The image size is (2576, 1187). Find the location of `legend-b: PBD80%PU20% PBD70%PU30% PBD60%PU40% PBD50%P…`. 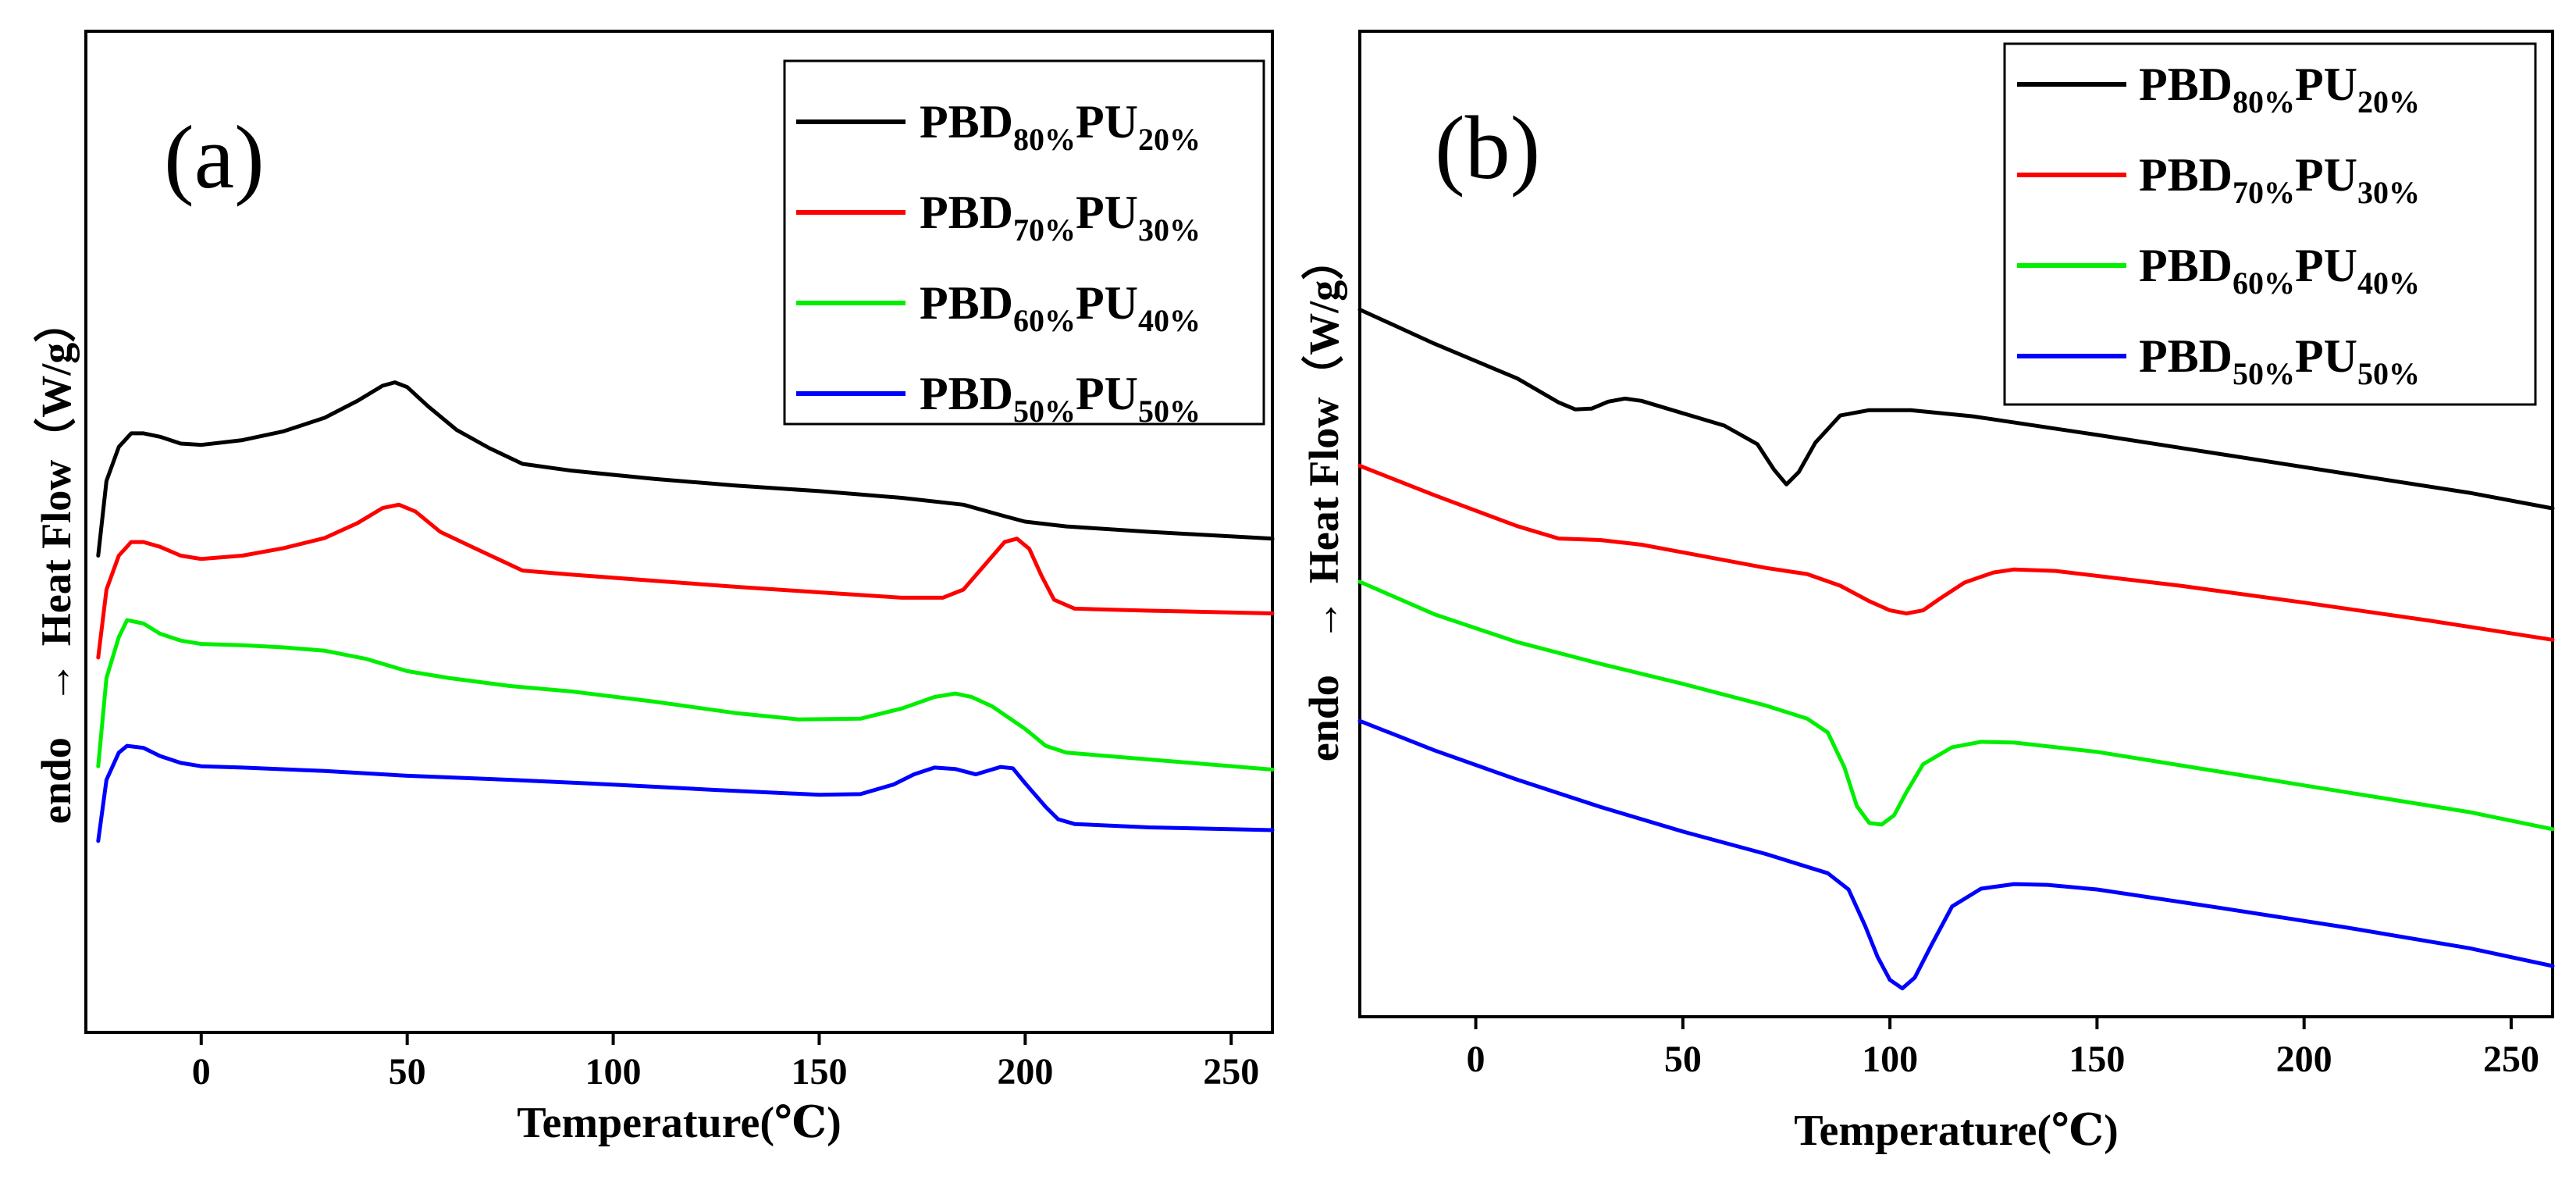

legend-b: PBD80%PU20% PBD70%PU30% PBD60%PU40% PBD50%P… is located at coordinates (2270, 224).